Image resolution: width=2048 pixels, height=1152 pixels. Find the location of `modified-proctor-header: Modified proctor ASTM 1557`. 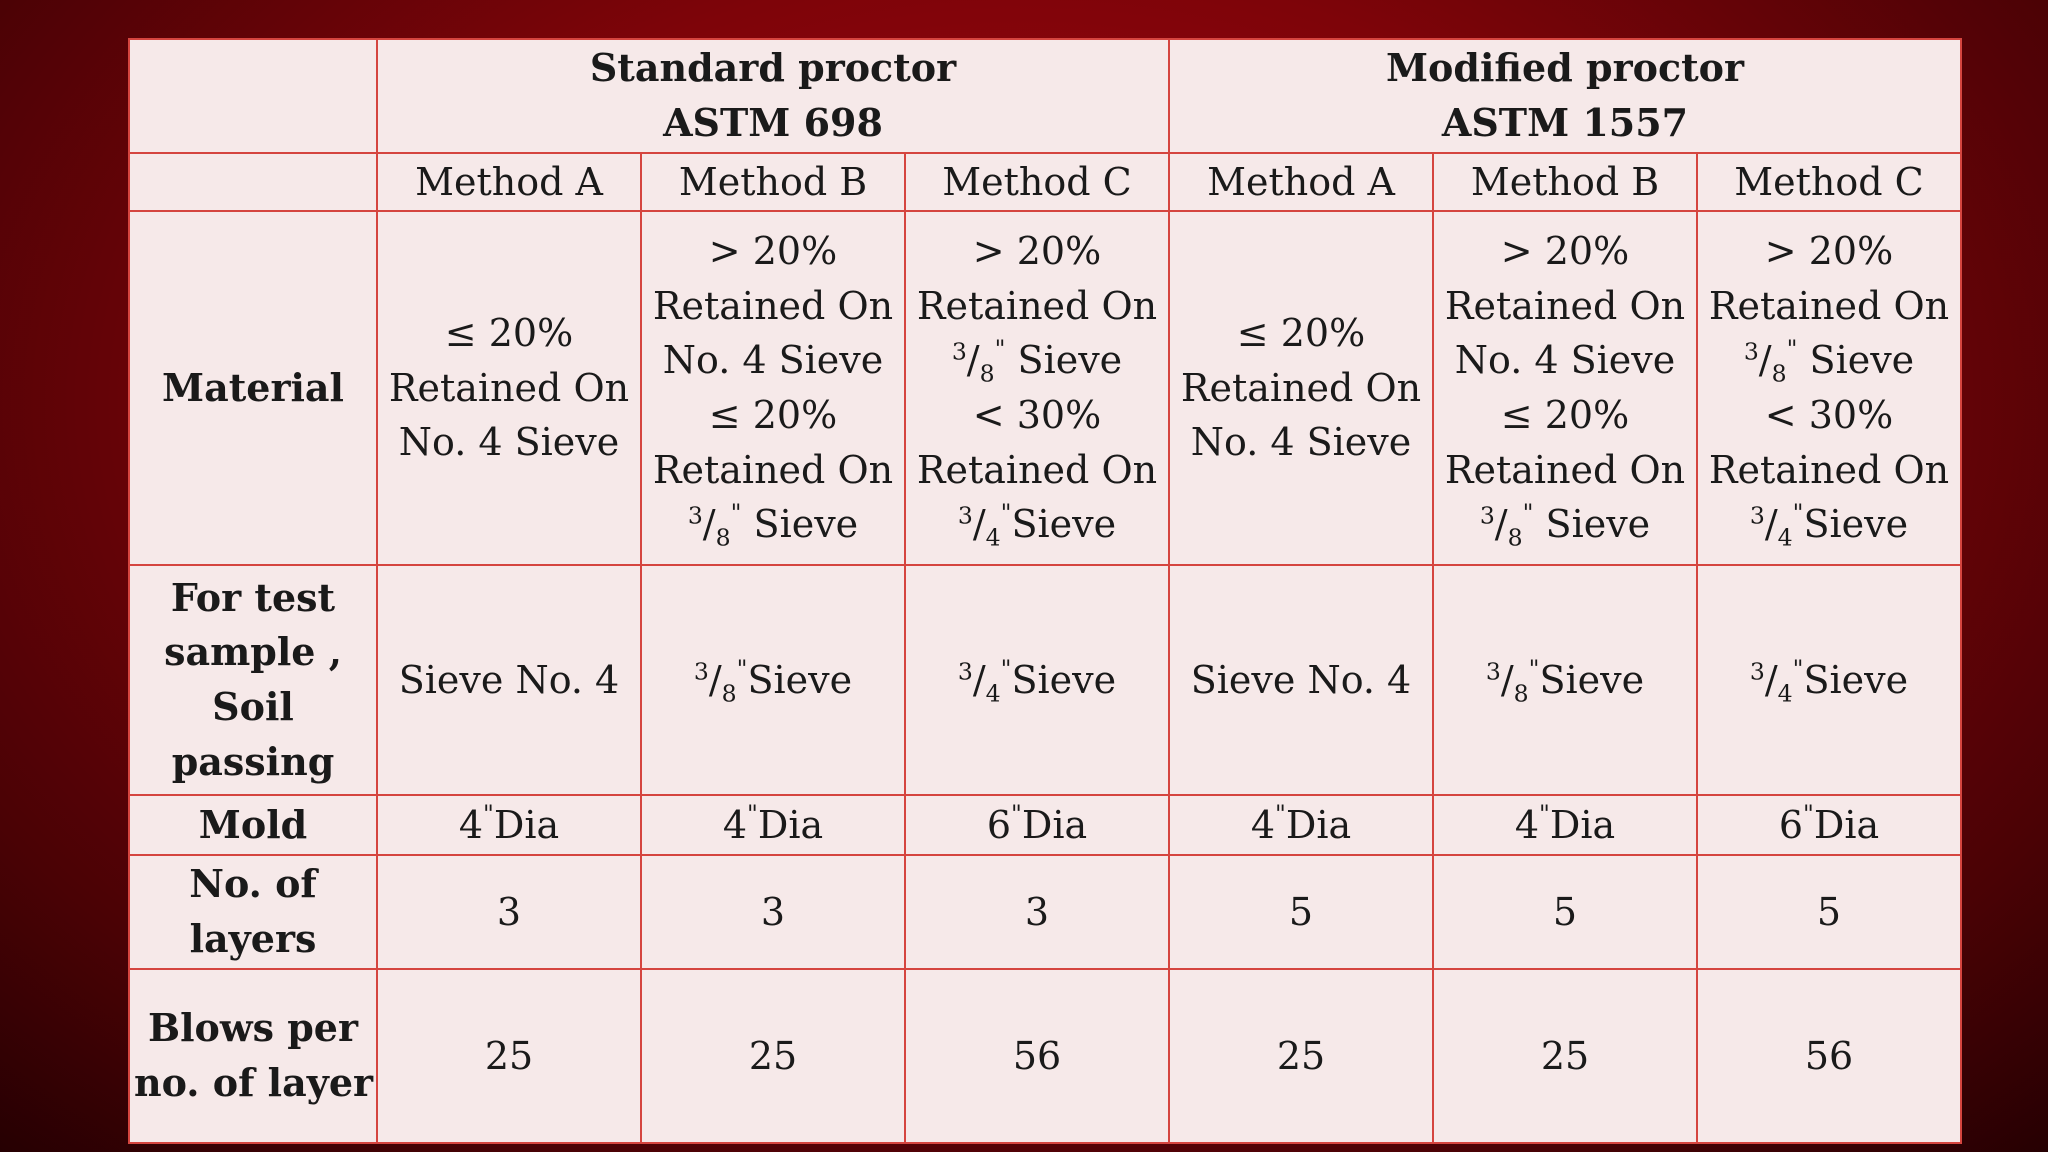

modified-proctor-header: Modified proctor ASTM 1557 is located at coordinates (1565, 96).